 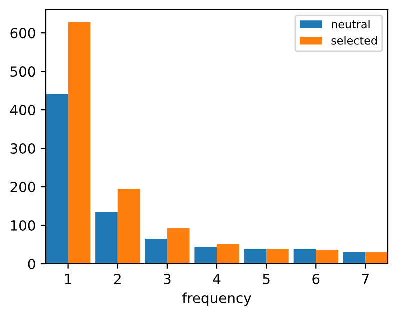 What do you see at coordinates (68, 279) in the screenshot?
I see `x-tick-label: 1` at bounding box center [68, 279].